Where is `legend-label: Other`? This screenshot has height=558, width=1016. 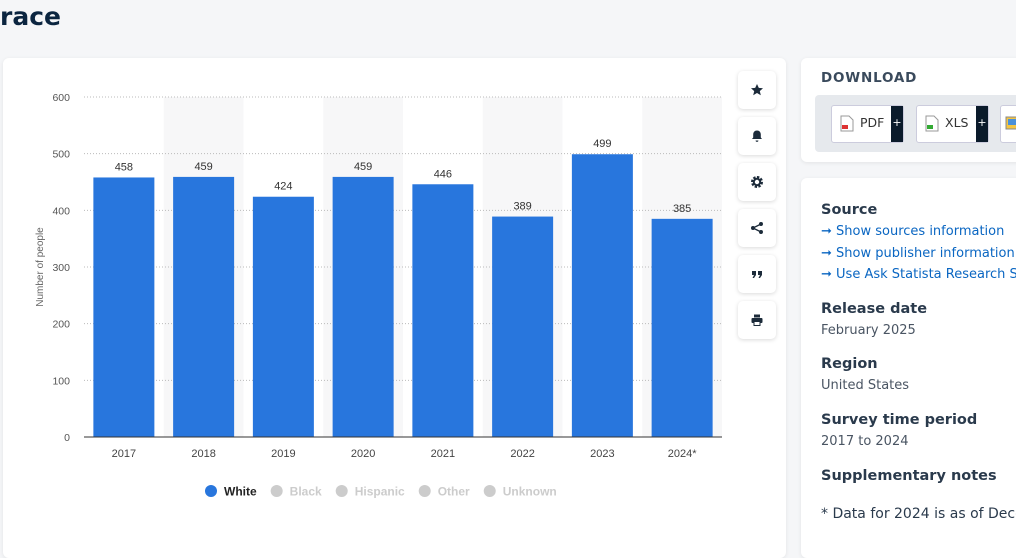 legend-label: Other is located at coordinates (454, 492).